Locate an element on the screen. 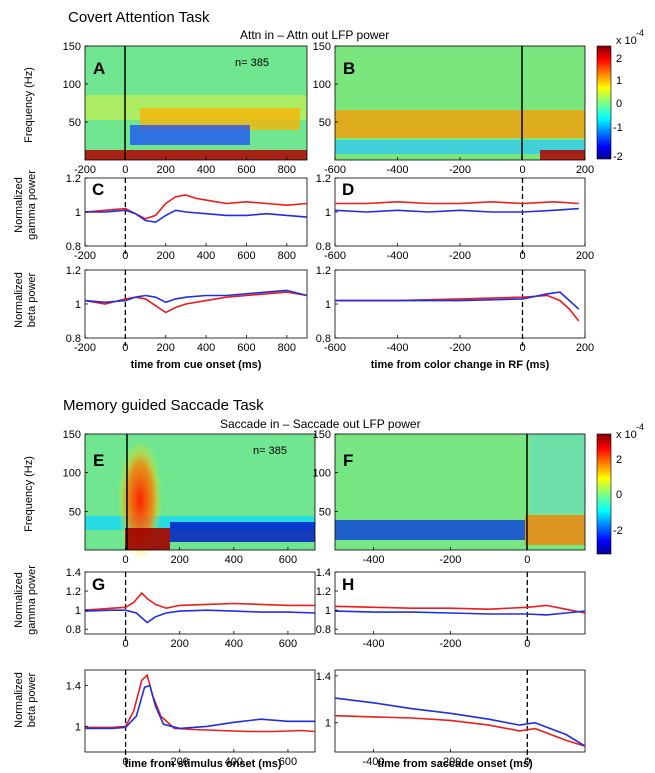  panel-h-beta-xtick-label: -200 is located at coordinates (450, 762).